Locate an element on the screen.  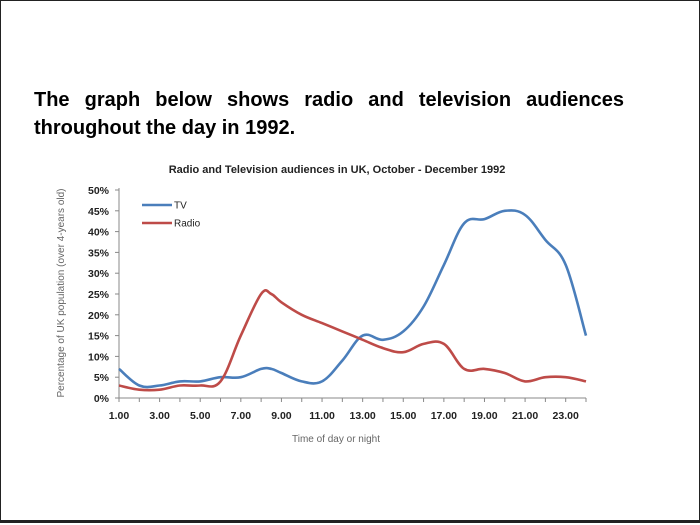
y-tick-label: 40% is located at coordinates (99, 233).